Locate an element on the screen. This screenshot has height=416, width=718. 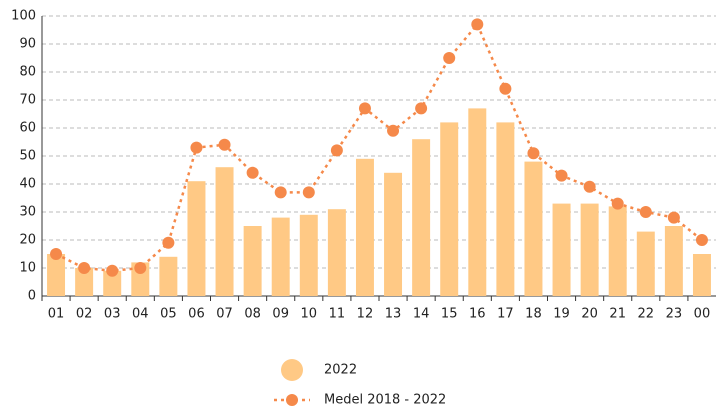
x-tick-label: 12 is located at coordinates (365, 314).